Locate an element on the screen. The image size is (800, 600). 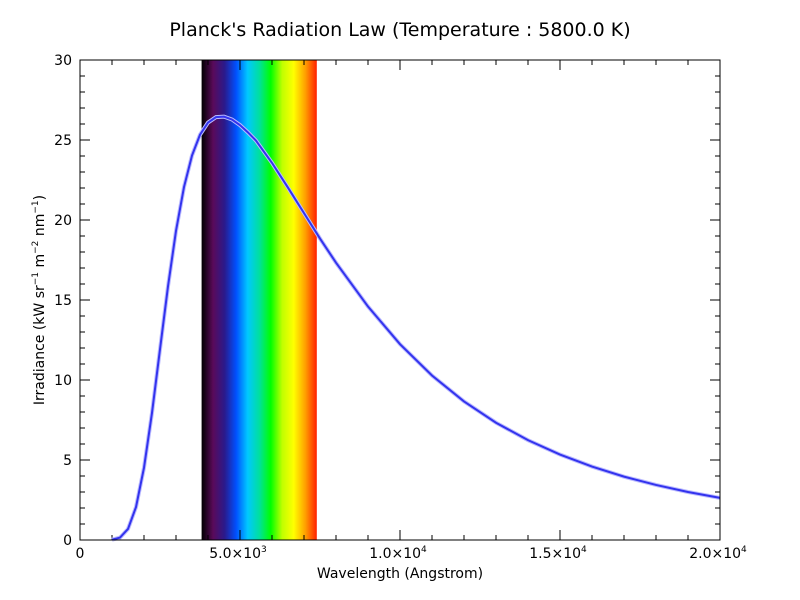
y-tick-label: 10 is located at coordinates (63, 381).